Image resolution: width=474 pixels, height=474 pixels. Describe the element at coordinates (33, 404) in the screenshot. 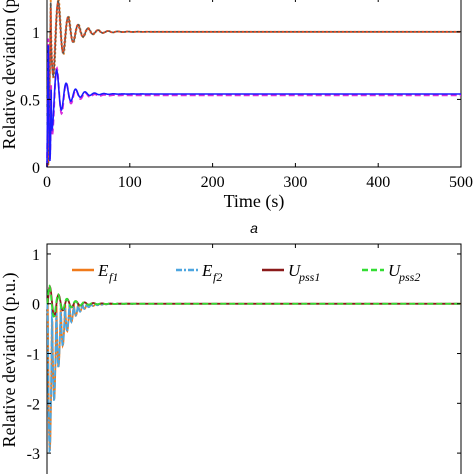

I see `y-tick-label: -2` at that location.